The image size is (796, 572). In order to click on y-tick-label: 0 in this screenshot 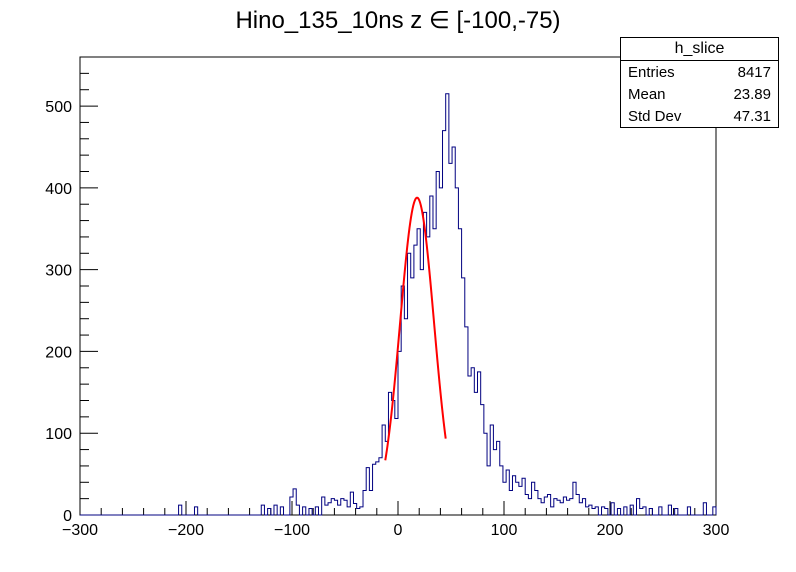, I will do `click(67, 516)`.